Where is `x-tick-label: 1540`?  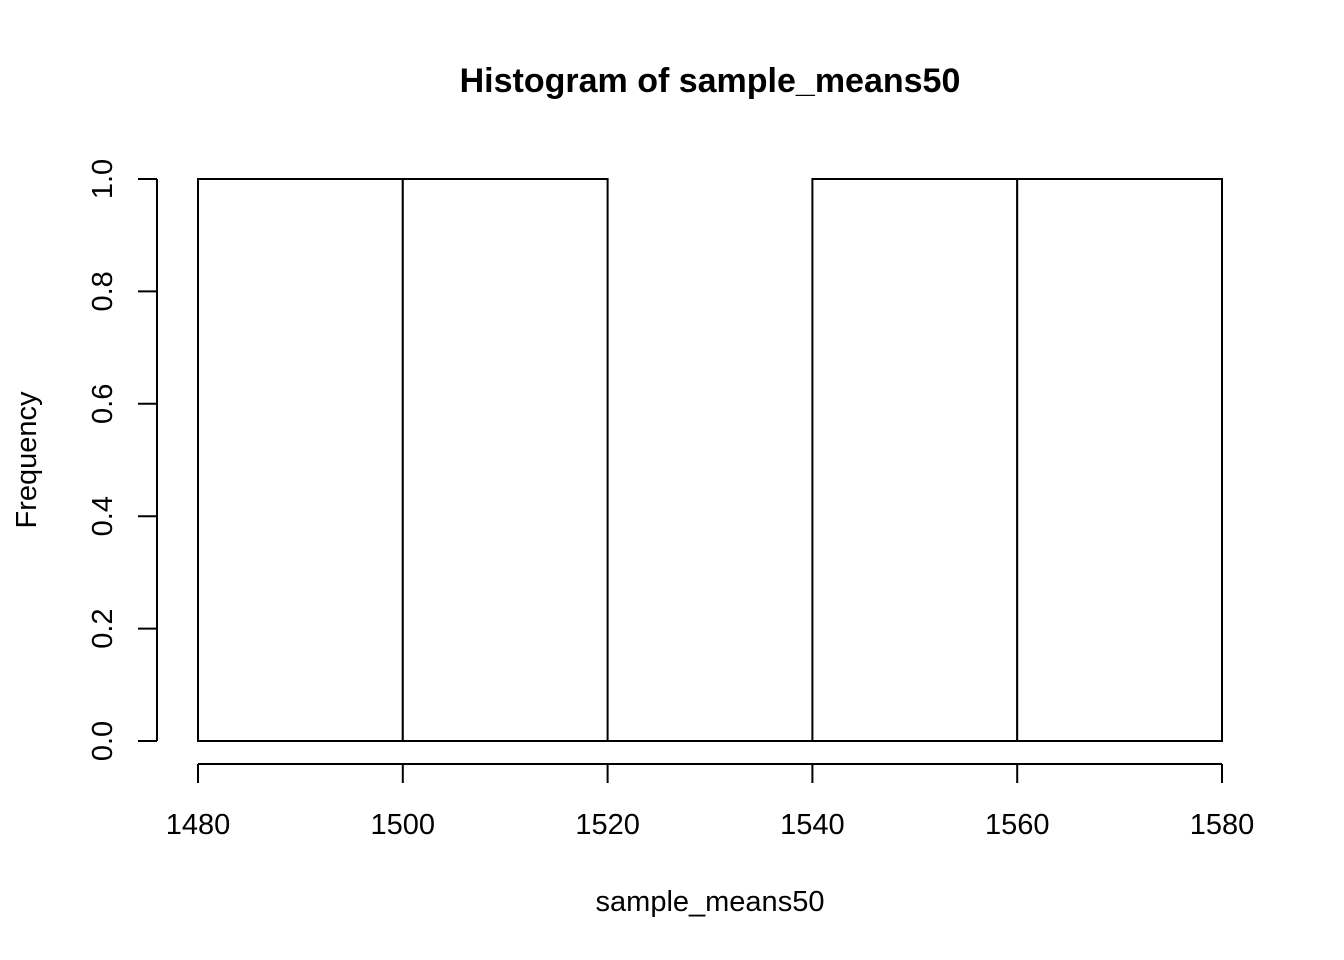
x-tick-label: 1540 is located at coordinates (812, 825).